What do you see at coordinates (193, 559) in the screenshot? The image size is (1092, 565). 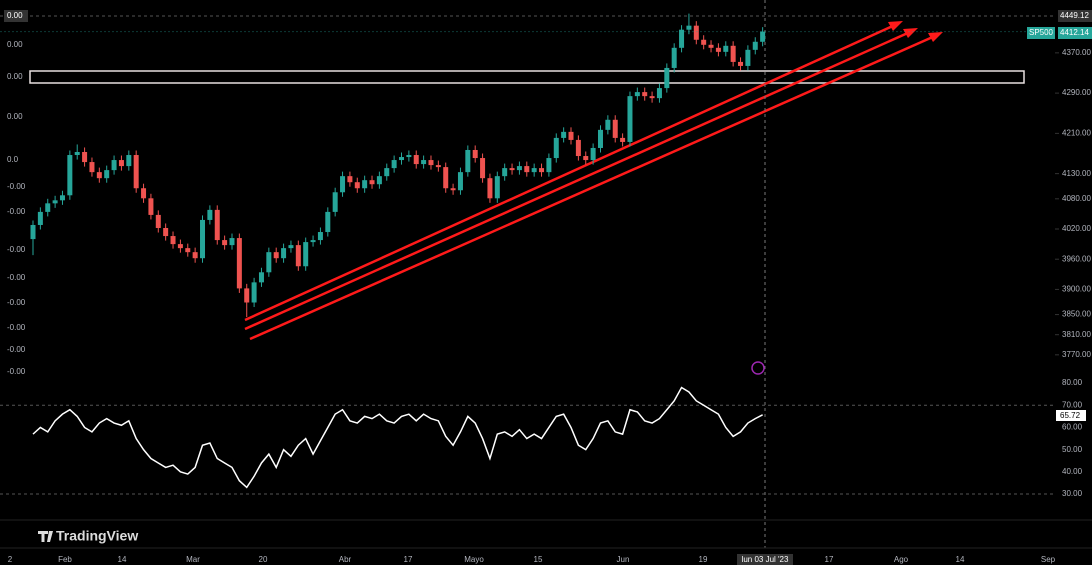 I see `time-label: Mar` at bounding box center [193, 559].